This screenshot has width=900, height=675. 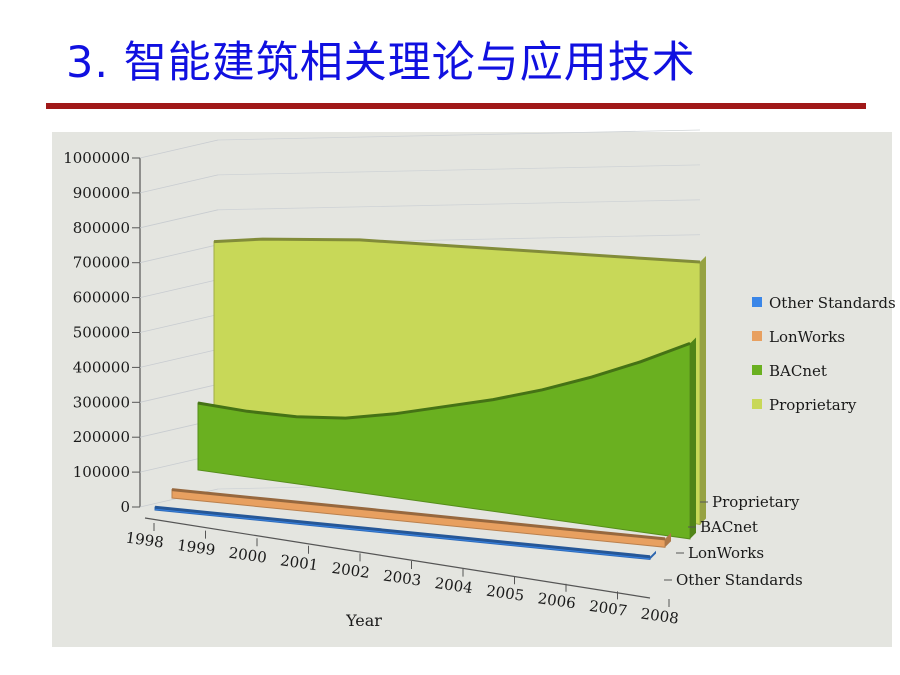 I want to click on x-tick-label: 2006, so click(x=557, y=600).